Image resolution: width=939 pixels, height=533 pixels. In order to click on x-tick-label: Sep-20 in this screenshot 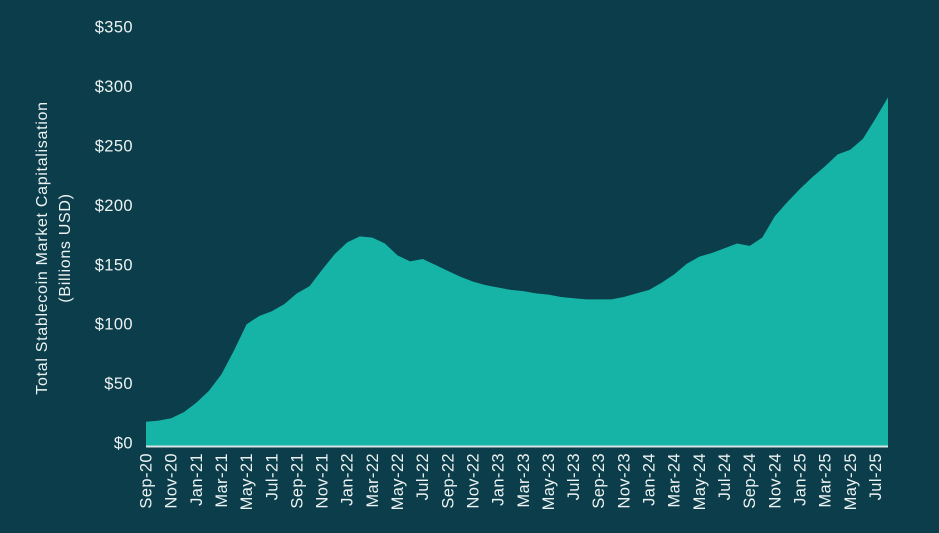, I will do `click(147, 481)`.